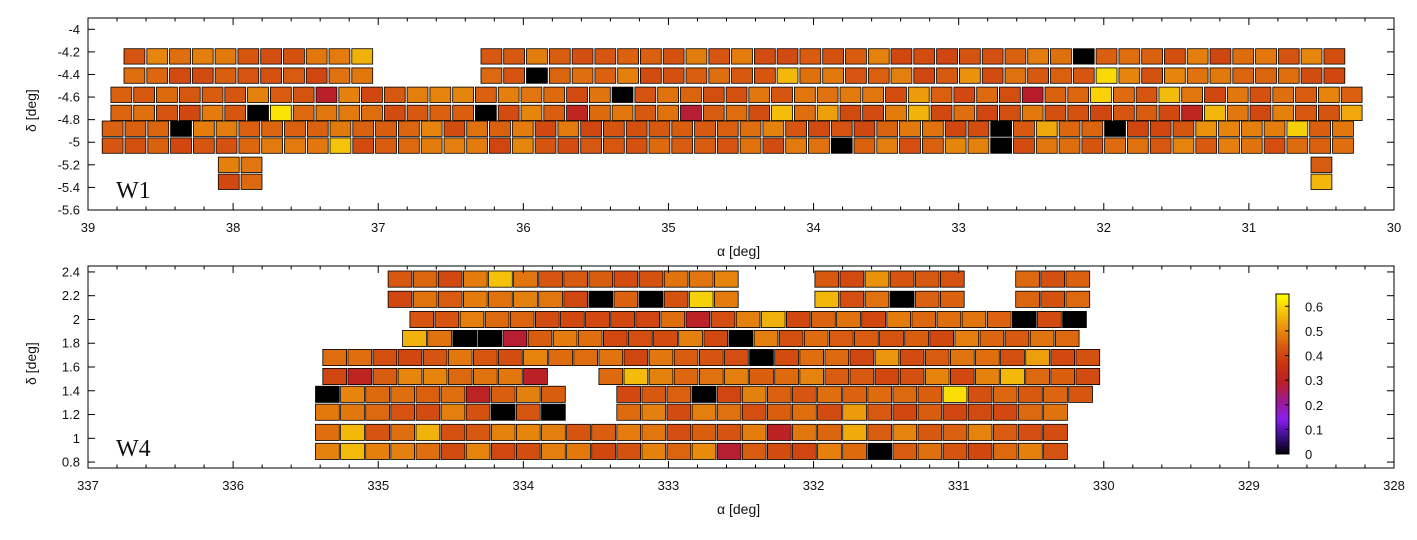  Describe the element at coordinates (1314, 306) in the screenshot. I see `colorbar-tick-label: 0.6` at that location.